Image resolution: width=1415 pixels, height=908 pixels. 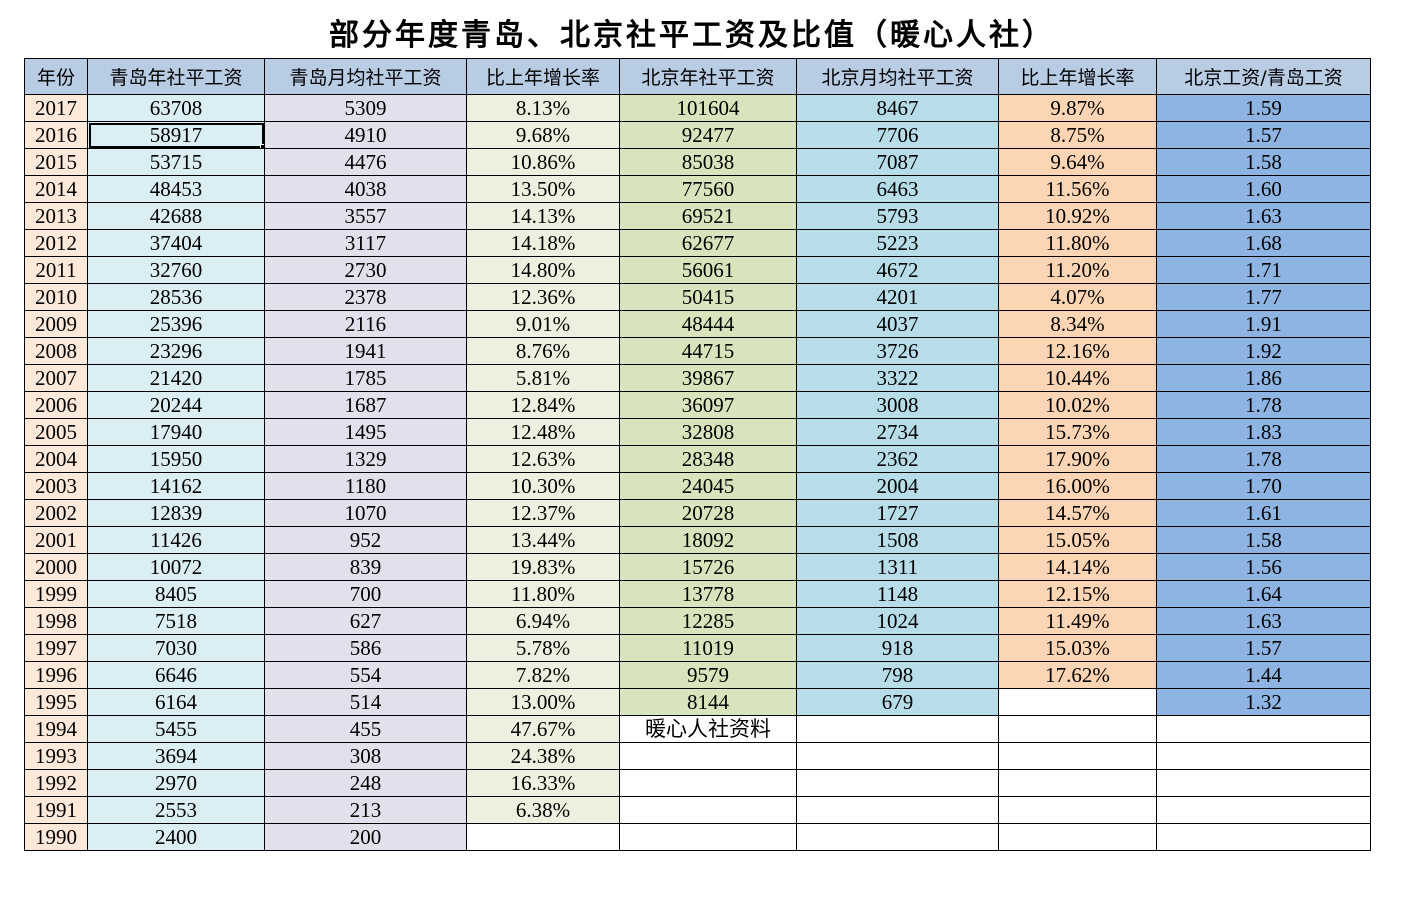 What do you see at coordinates (176, 459) in the screenshot?
I see `cell-qd-annual-wage: 15950` at bounding box center [176, 459].